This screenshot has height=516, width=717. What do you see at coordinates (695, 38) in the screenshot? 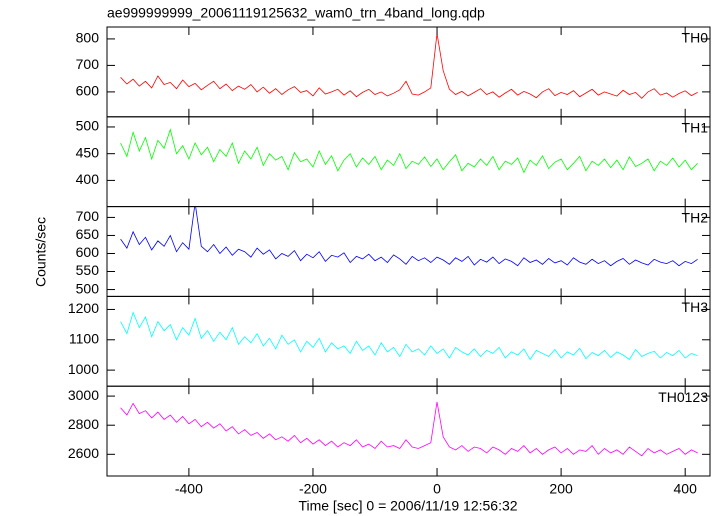
I see `panel-label: TH0` at bounding box center [695, 38].